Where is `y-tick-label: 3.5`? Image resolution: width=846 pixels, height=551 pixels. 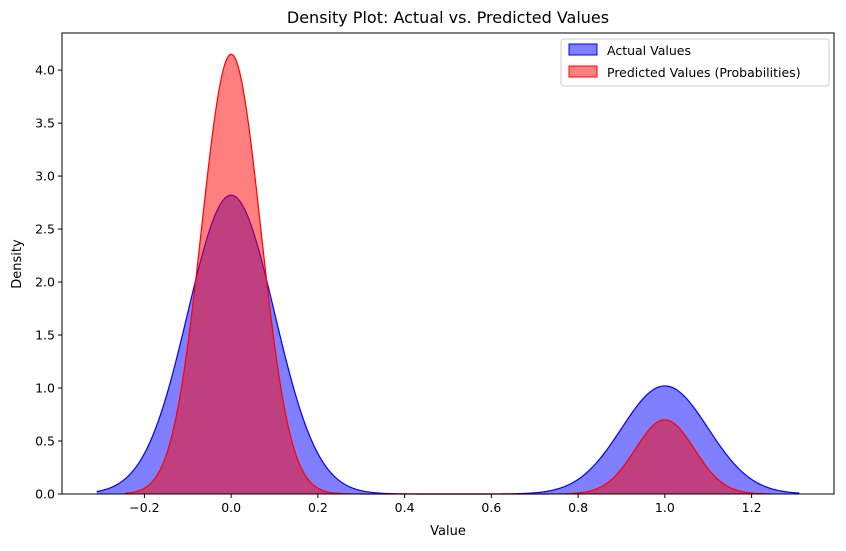
y-tick-label: 3.5 is located at coordinates (45, 123).